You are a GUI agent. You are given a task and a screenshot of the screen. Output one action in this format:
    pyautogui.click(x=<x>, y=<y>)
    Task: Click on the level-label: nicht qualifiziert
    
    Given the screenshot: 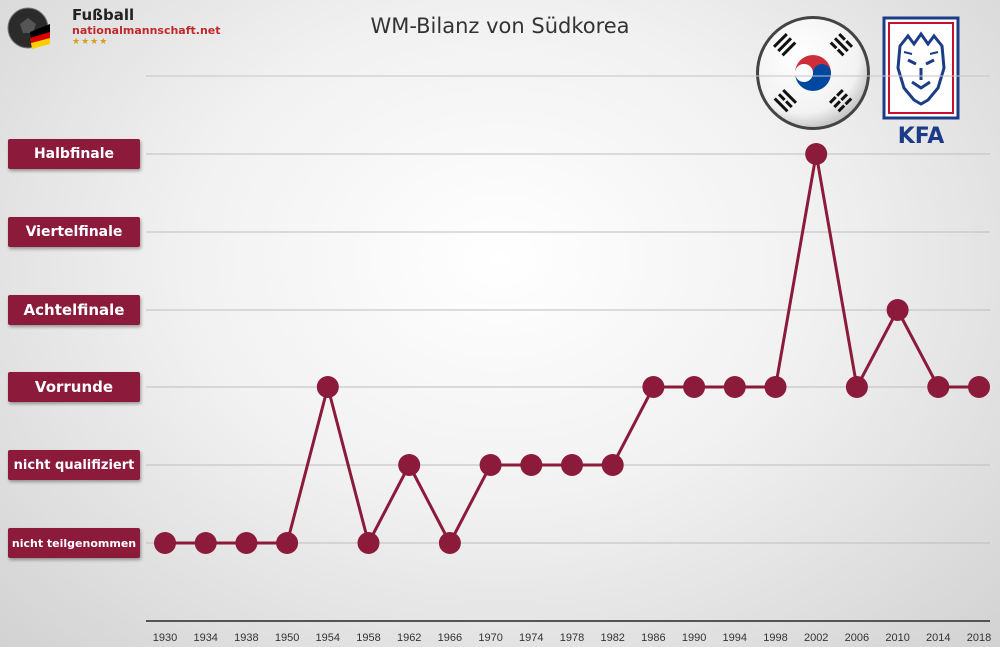 What is the action you would take?
    pyautogui.click(x=74, y=465)
    